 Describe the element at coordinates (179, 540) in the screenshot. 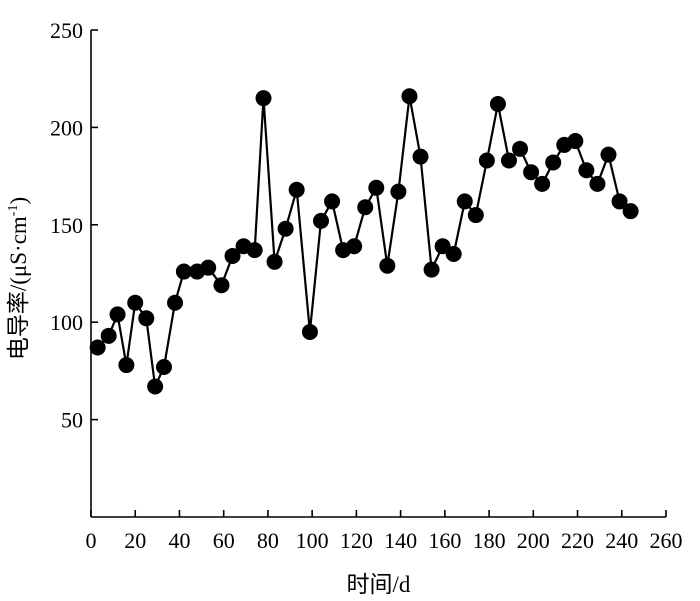

I see `x-tick-label: 40` at that location.